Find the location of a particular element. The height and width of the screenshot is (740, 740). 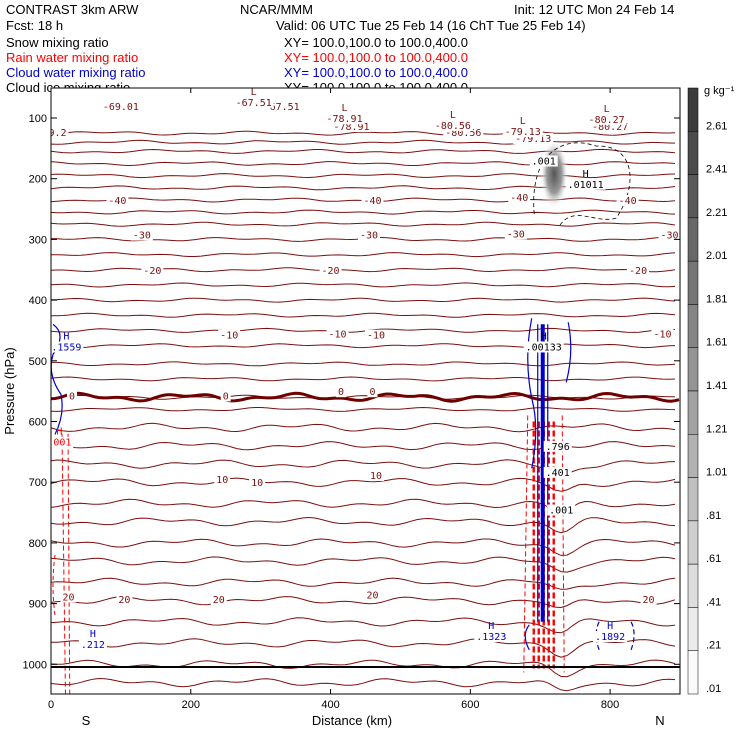

y-tick-label: 300 is located at coordinates (38, 240).